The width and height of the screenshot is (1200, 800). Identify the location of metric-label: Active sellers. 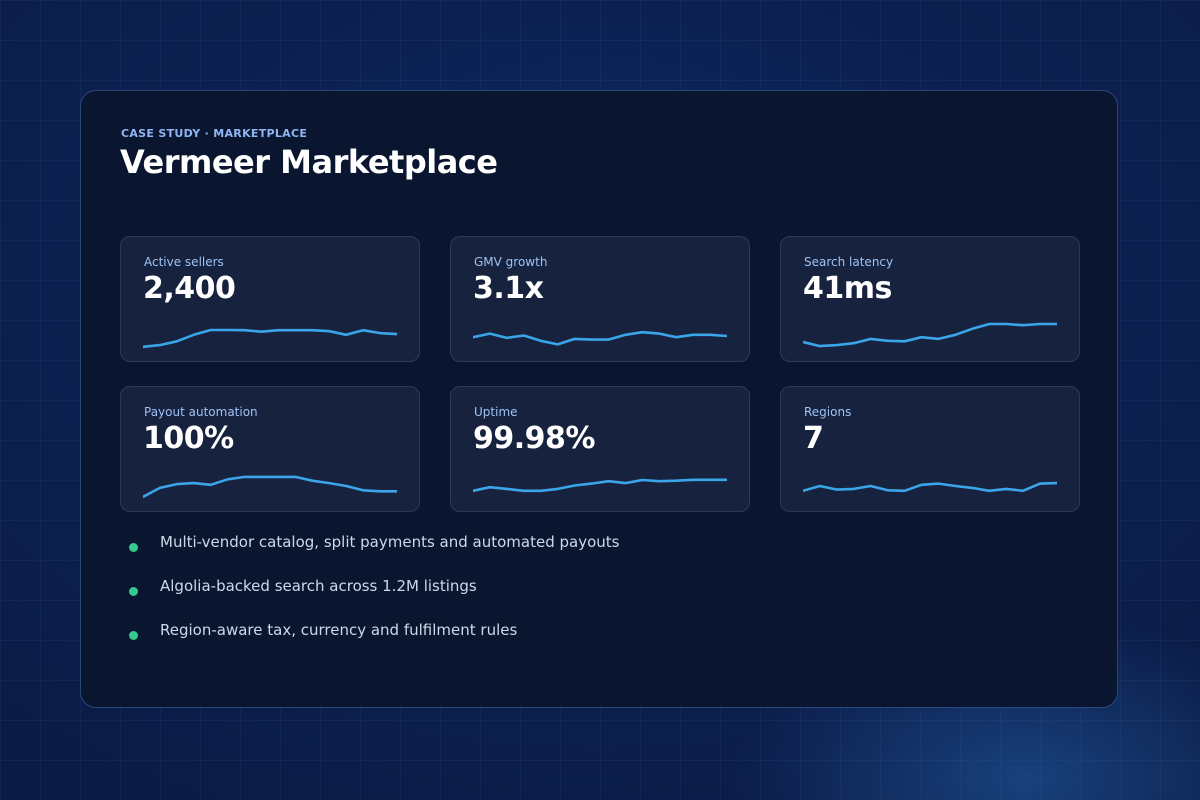
(184, 262).